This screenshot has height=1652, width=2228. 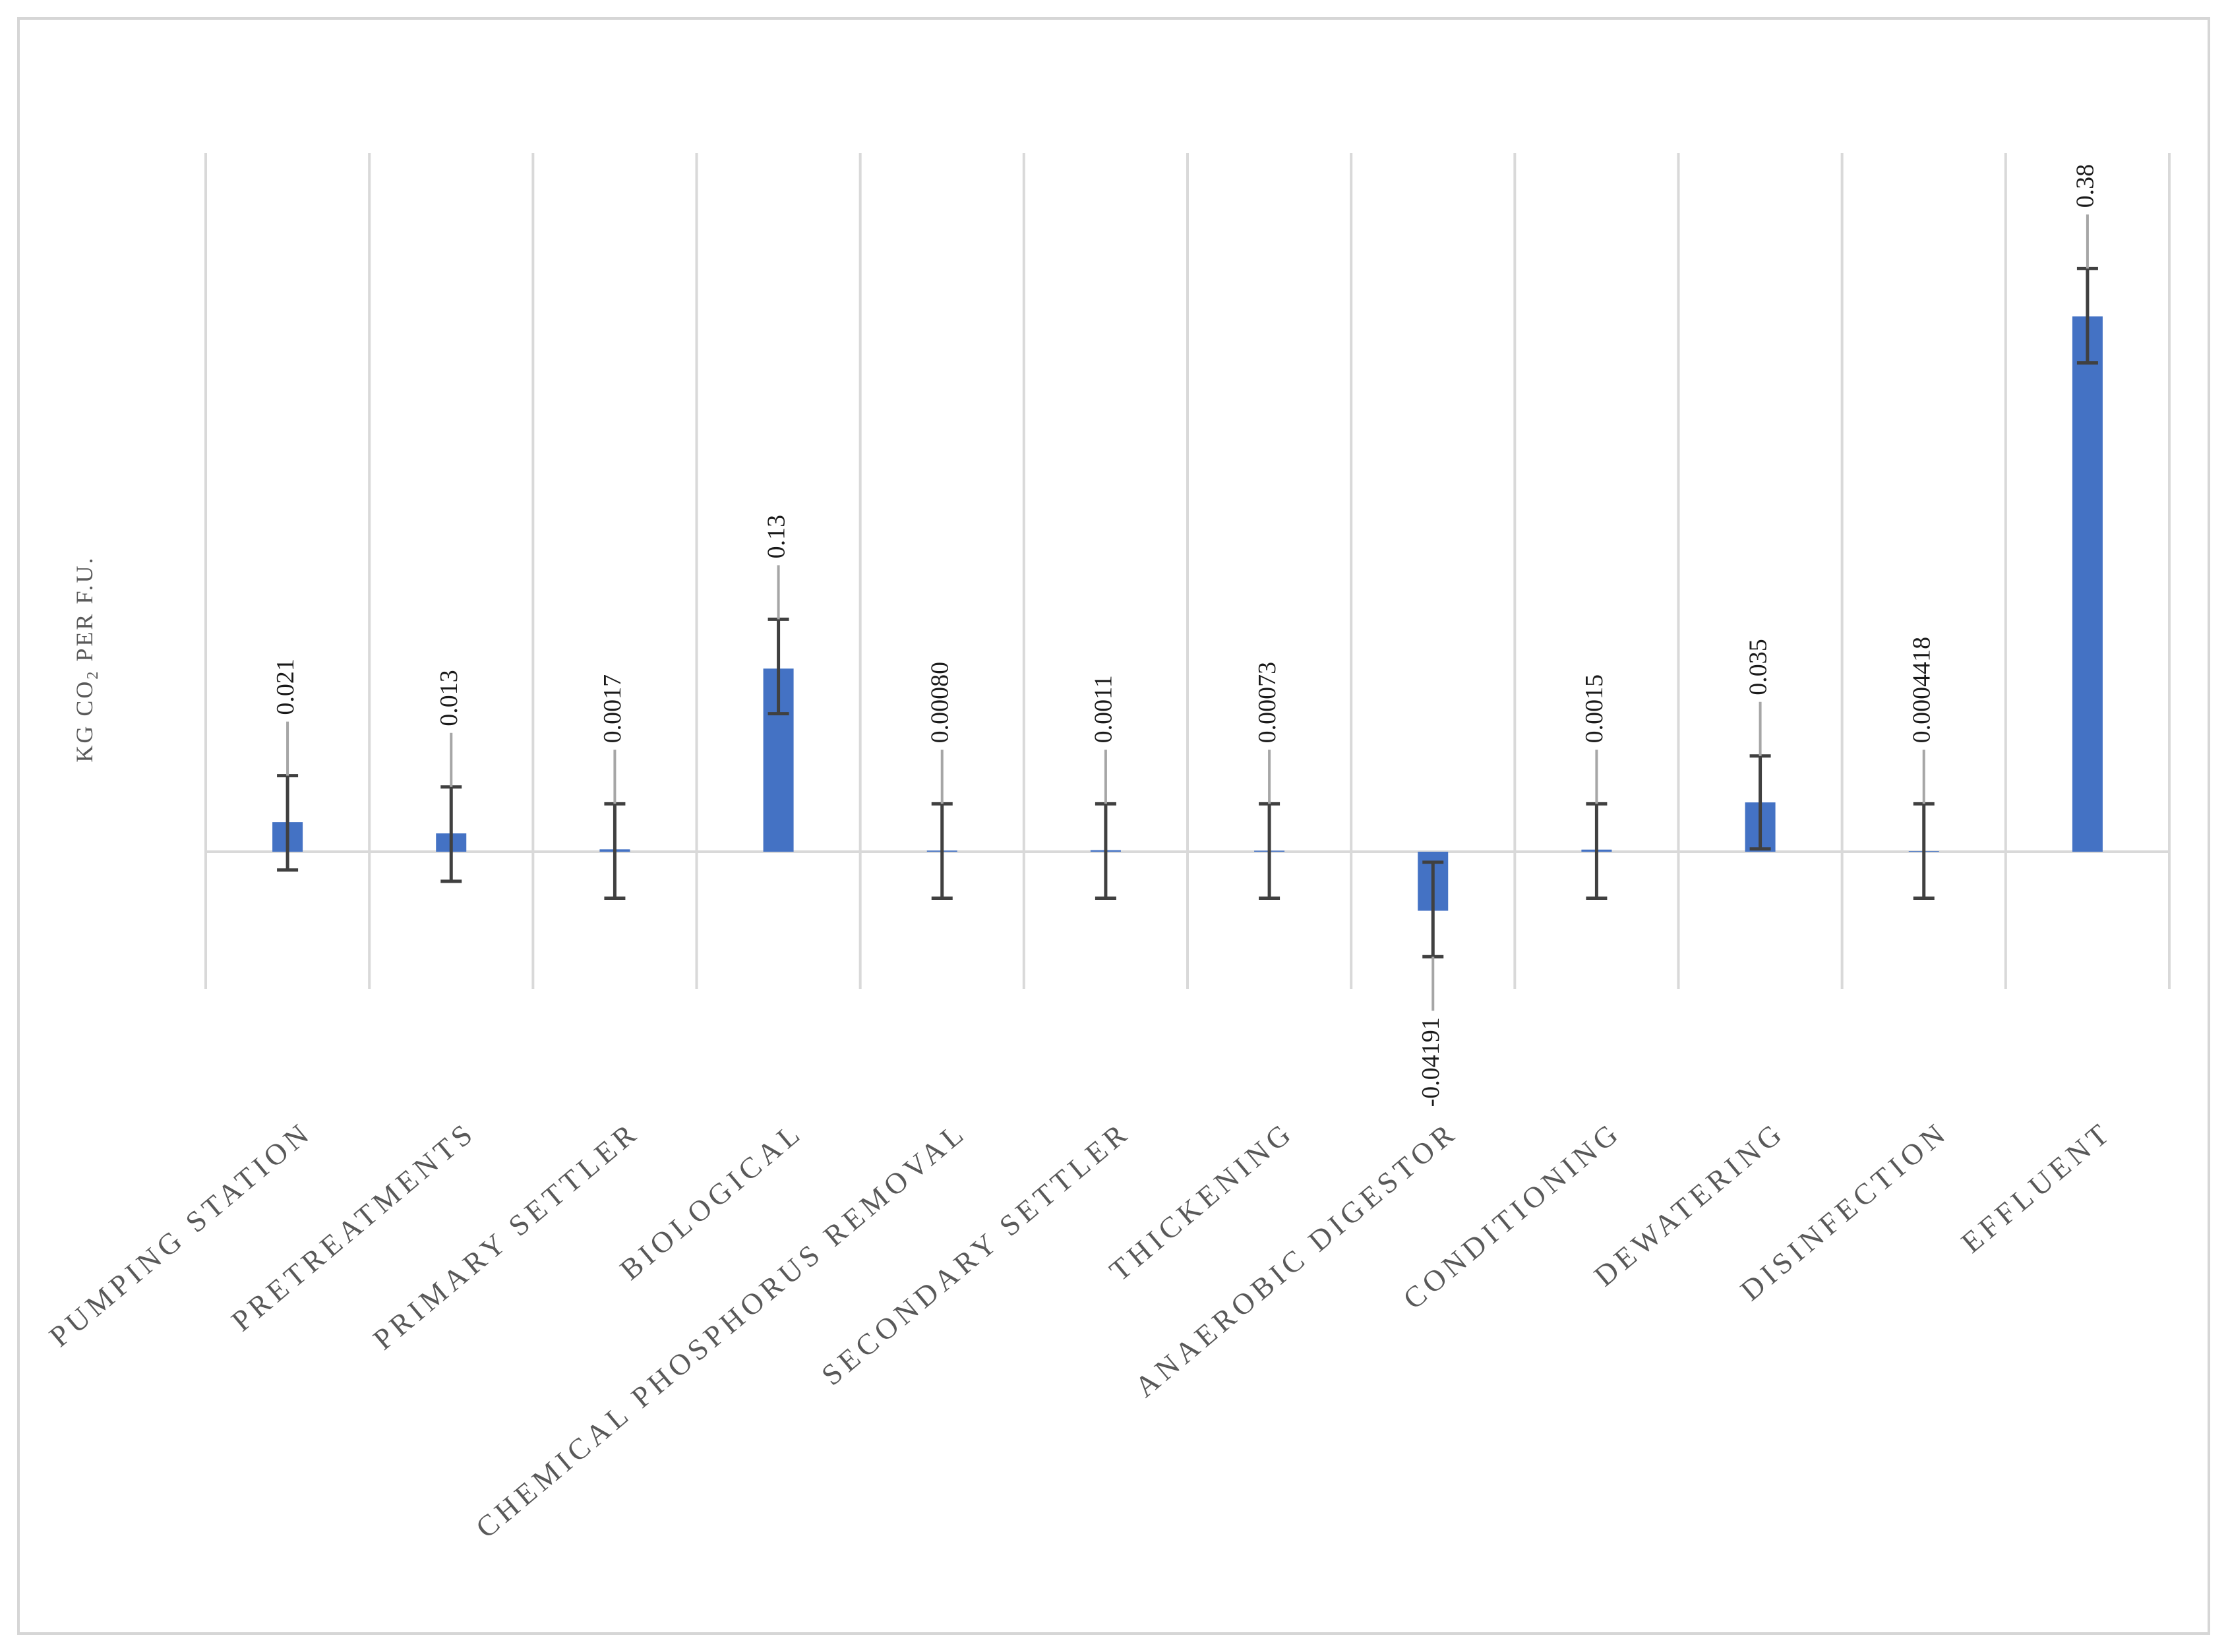 What do you see at coordinates (86, 659) in the screenshot?
I see `y-axis-label: KG CO2 PER F.U.` at bounding box center [86, 659].